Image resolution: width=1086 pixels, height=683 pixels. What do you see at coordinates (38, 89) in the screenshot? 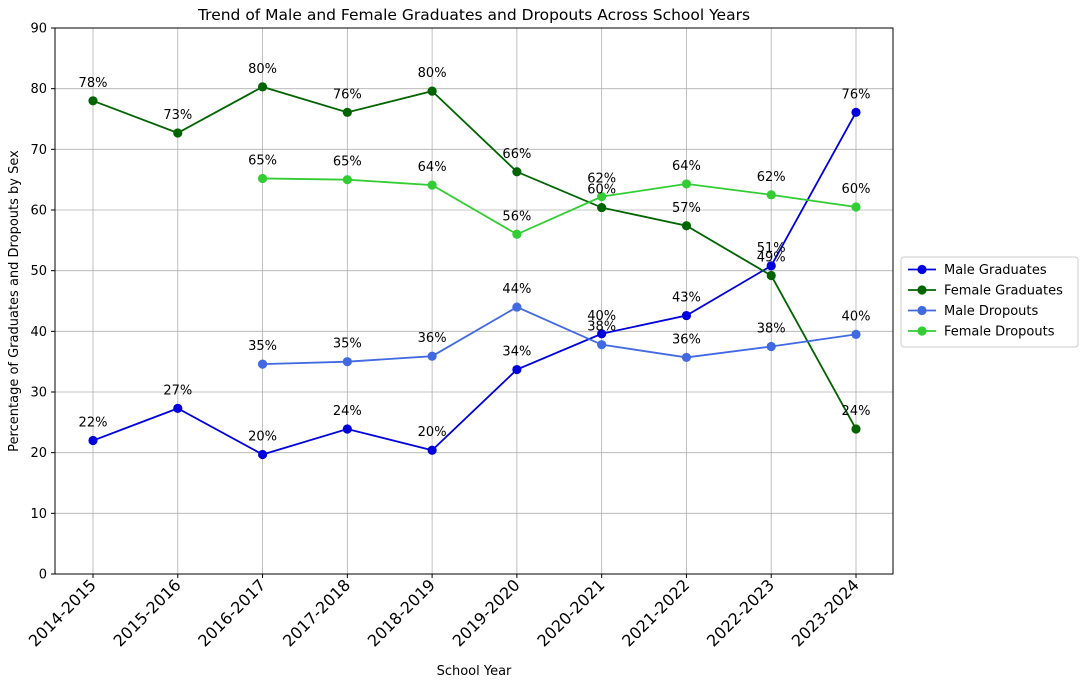
I see `y-tick-label: 80` at bounding box center [38, 89].